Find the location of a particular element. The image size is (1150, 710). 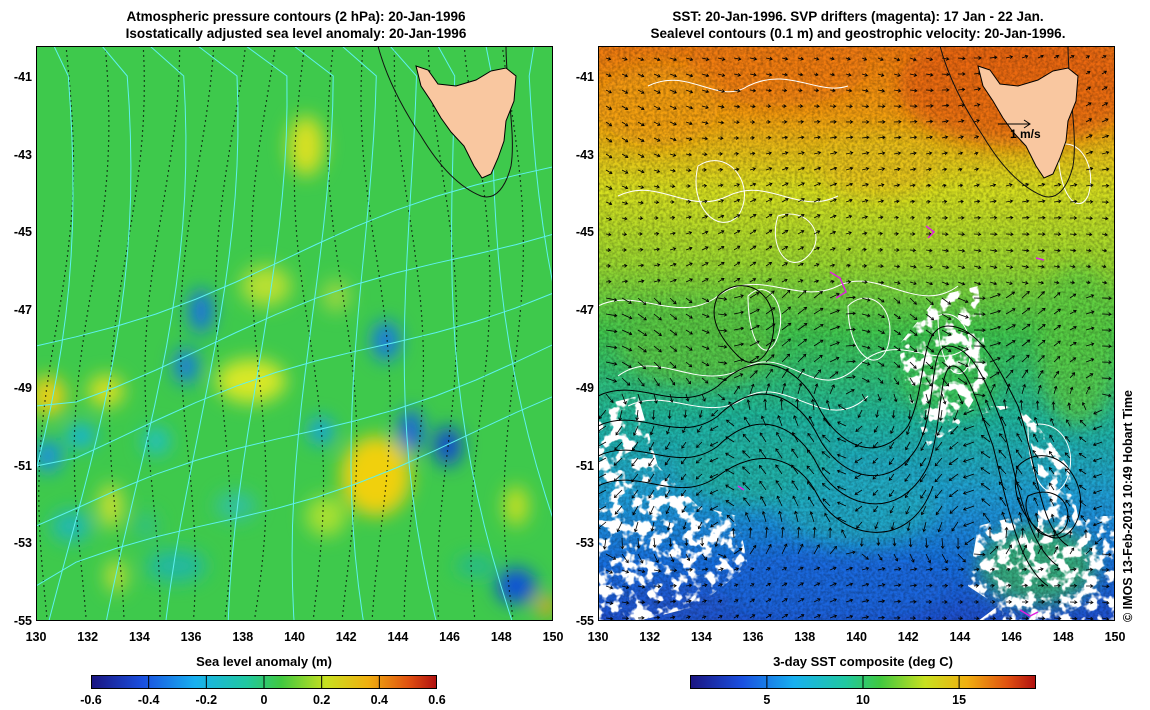

left-lat-tick-label: -41 is located at coordinates (22, 77).